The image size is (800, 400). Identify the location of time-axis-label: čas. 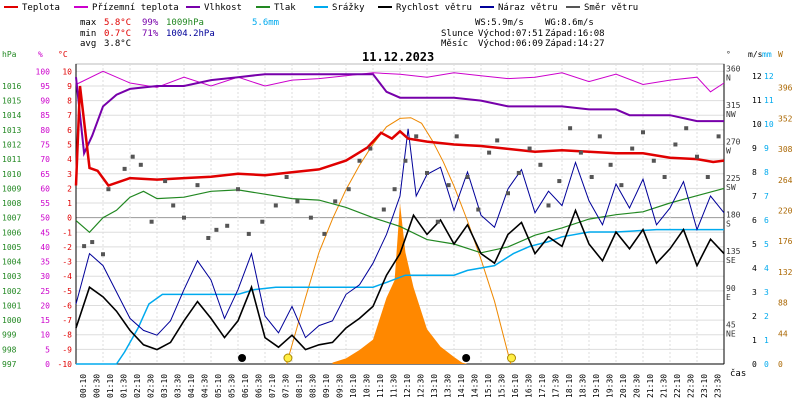
(738, 374).